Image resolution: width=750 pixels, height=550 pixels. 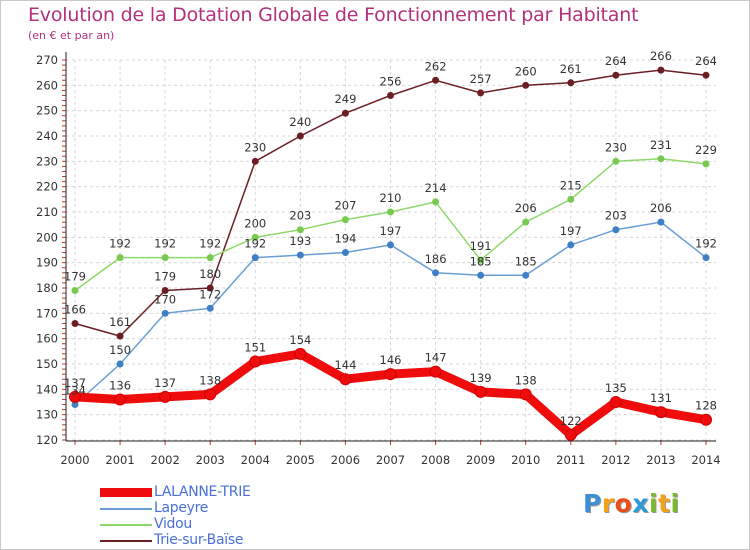 What do you see at coordinates (300, 460) in the screenshot?
I see `x-tick-label: 2005` at bounding box center [300, 460].